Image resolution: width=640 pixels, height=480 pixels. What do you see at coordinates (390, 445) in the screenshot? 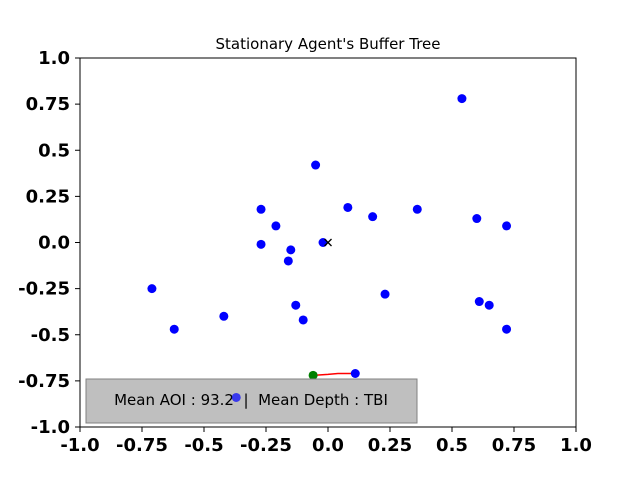
I see `x-tick-label: 0.25` at bounding box center [390, 445].